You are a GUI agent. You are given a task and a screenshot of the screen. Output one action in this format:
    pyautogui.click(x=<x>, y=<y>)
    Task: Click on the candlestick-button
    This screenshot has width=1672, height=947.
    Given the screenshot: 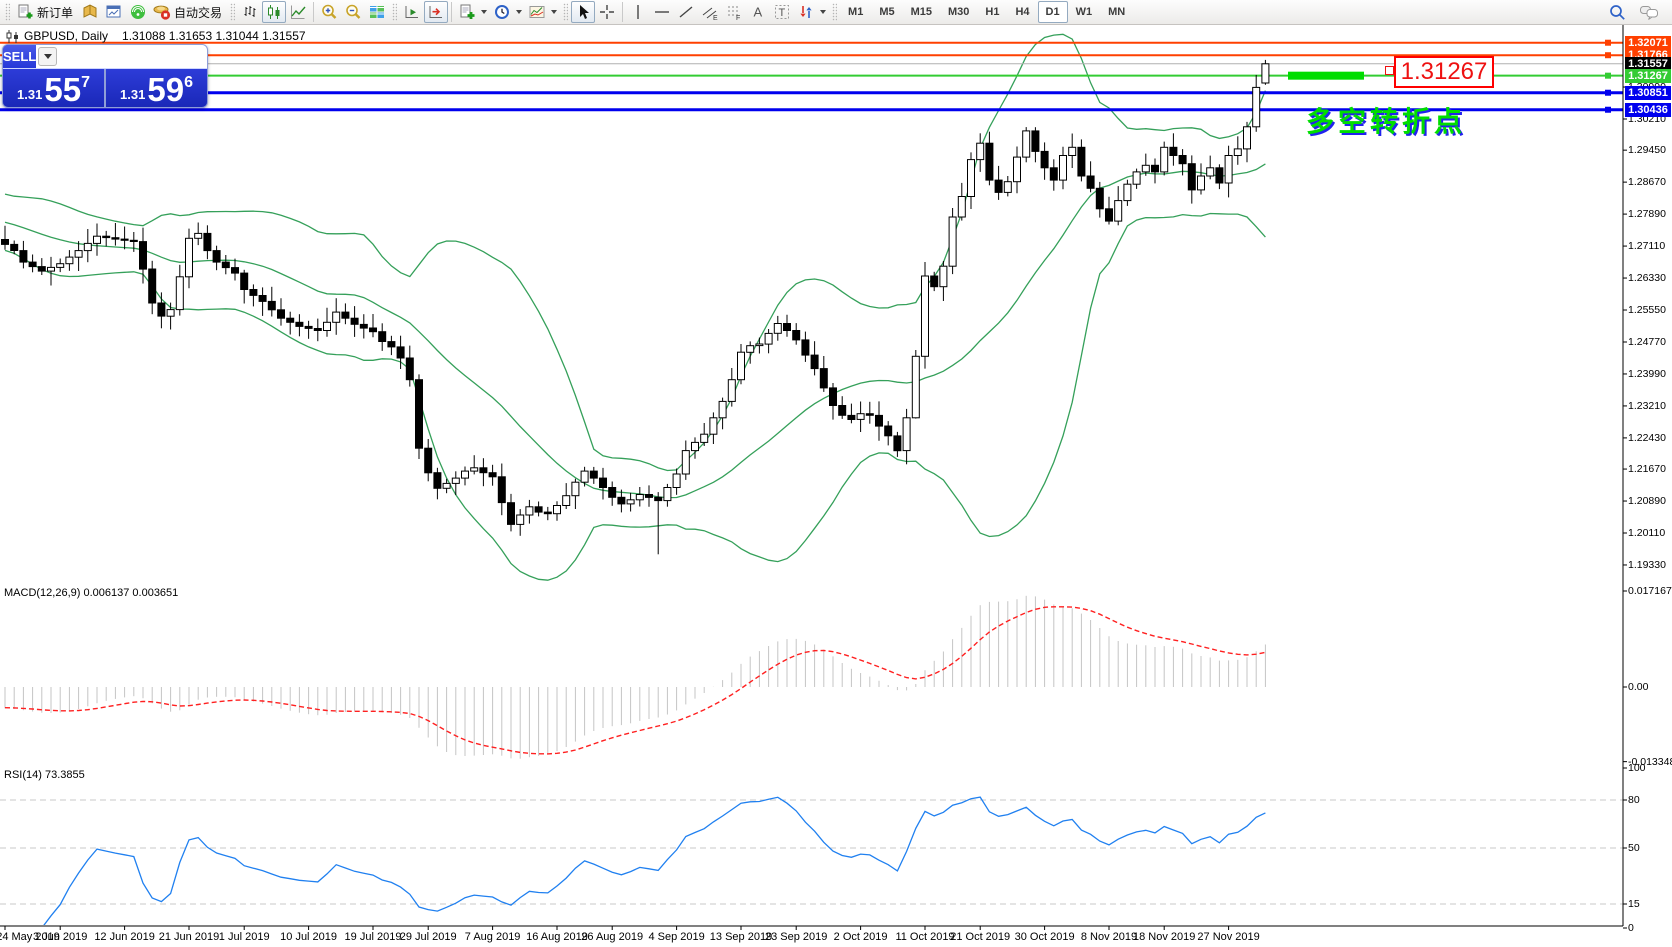 What is the action you would take?
    pyautogui.click(x=274, y=12)
    